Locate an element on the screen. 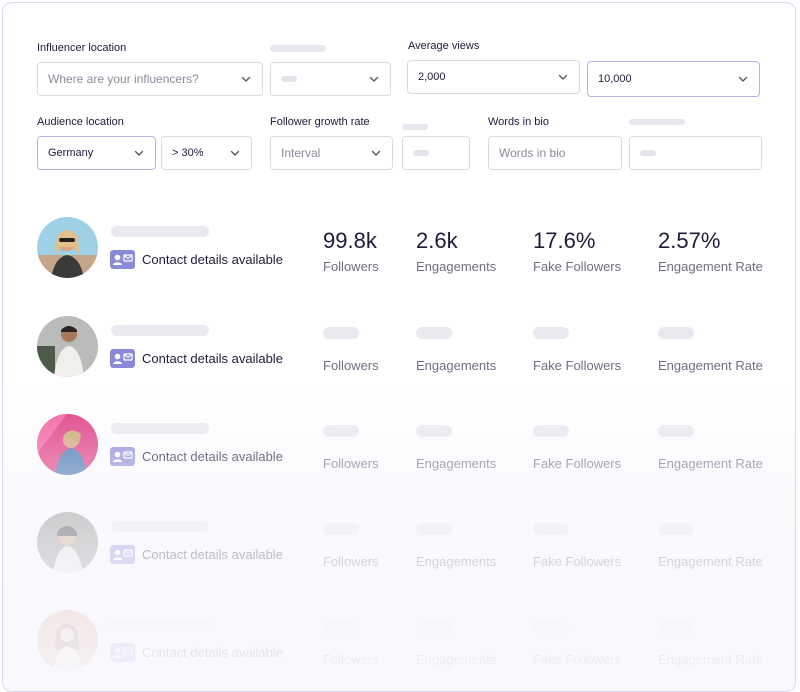 This screenshot has height=692, width=800. influencer-location-select: Where are your influencers? is located at coordinates (150, 79).